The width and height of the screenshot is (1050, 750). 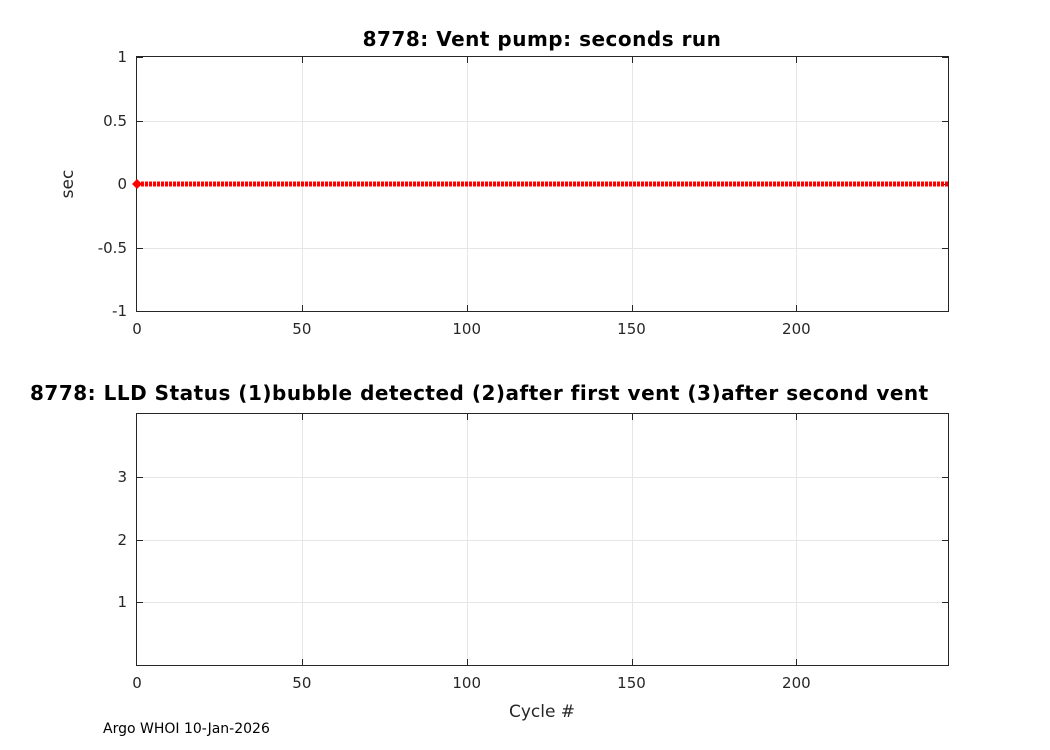 I want to click on plot2-xlabel: Cycle #, so click(x=542, y=712).